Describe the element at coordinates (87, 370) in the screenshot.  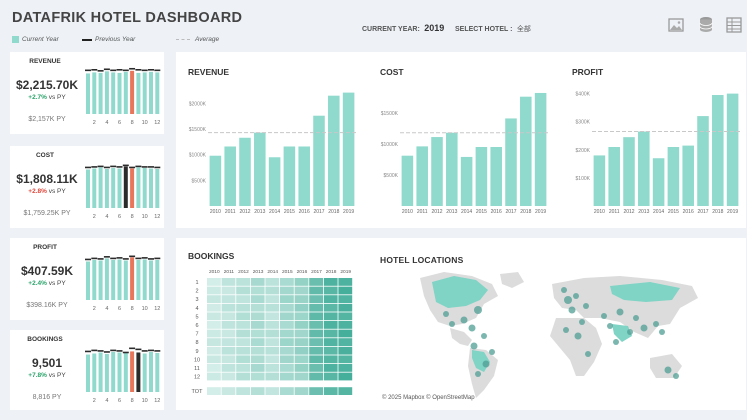
I see `kpi-card-bookings: BOOKINGS 9,501 +7.8% vs PY 8,816 PY 2 4 6 8 10 12` at that location.